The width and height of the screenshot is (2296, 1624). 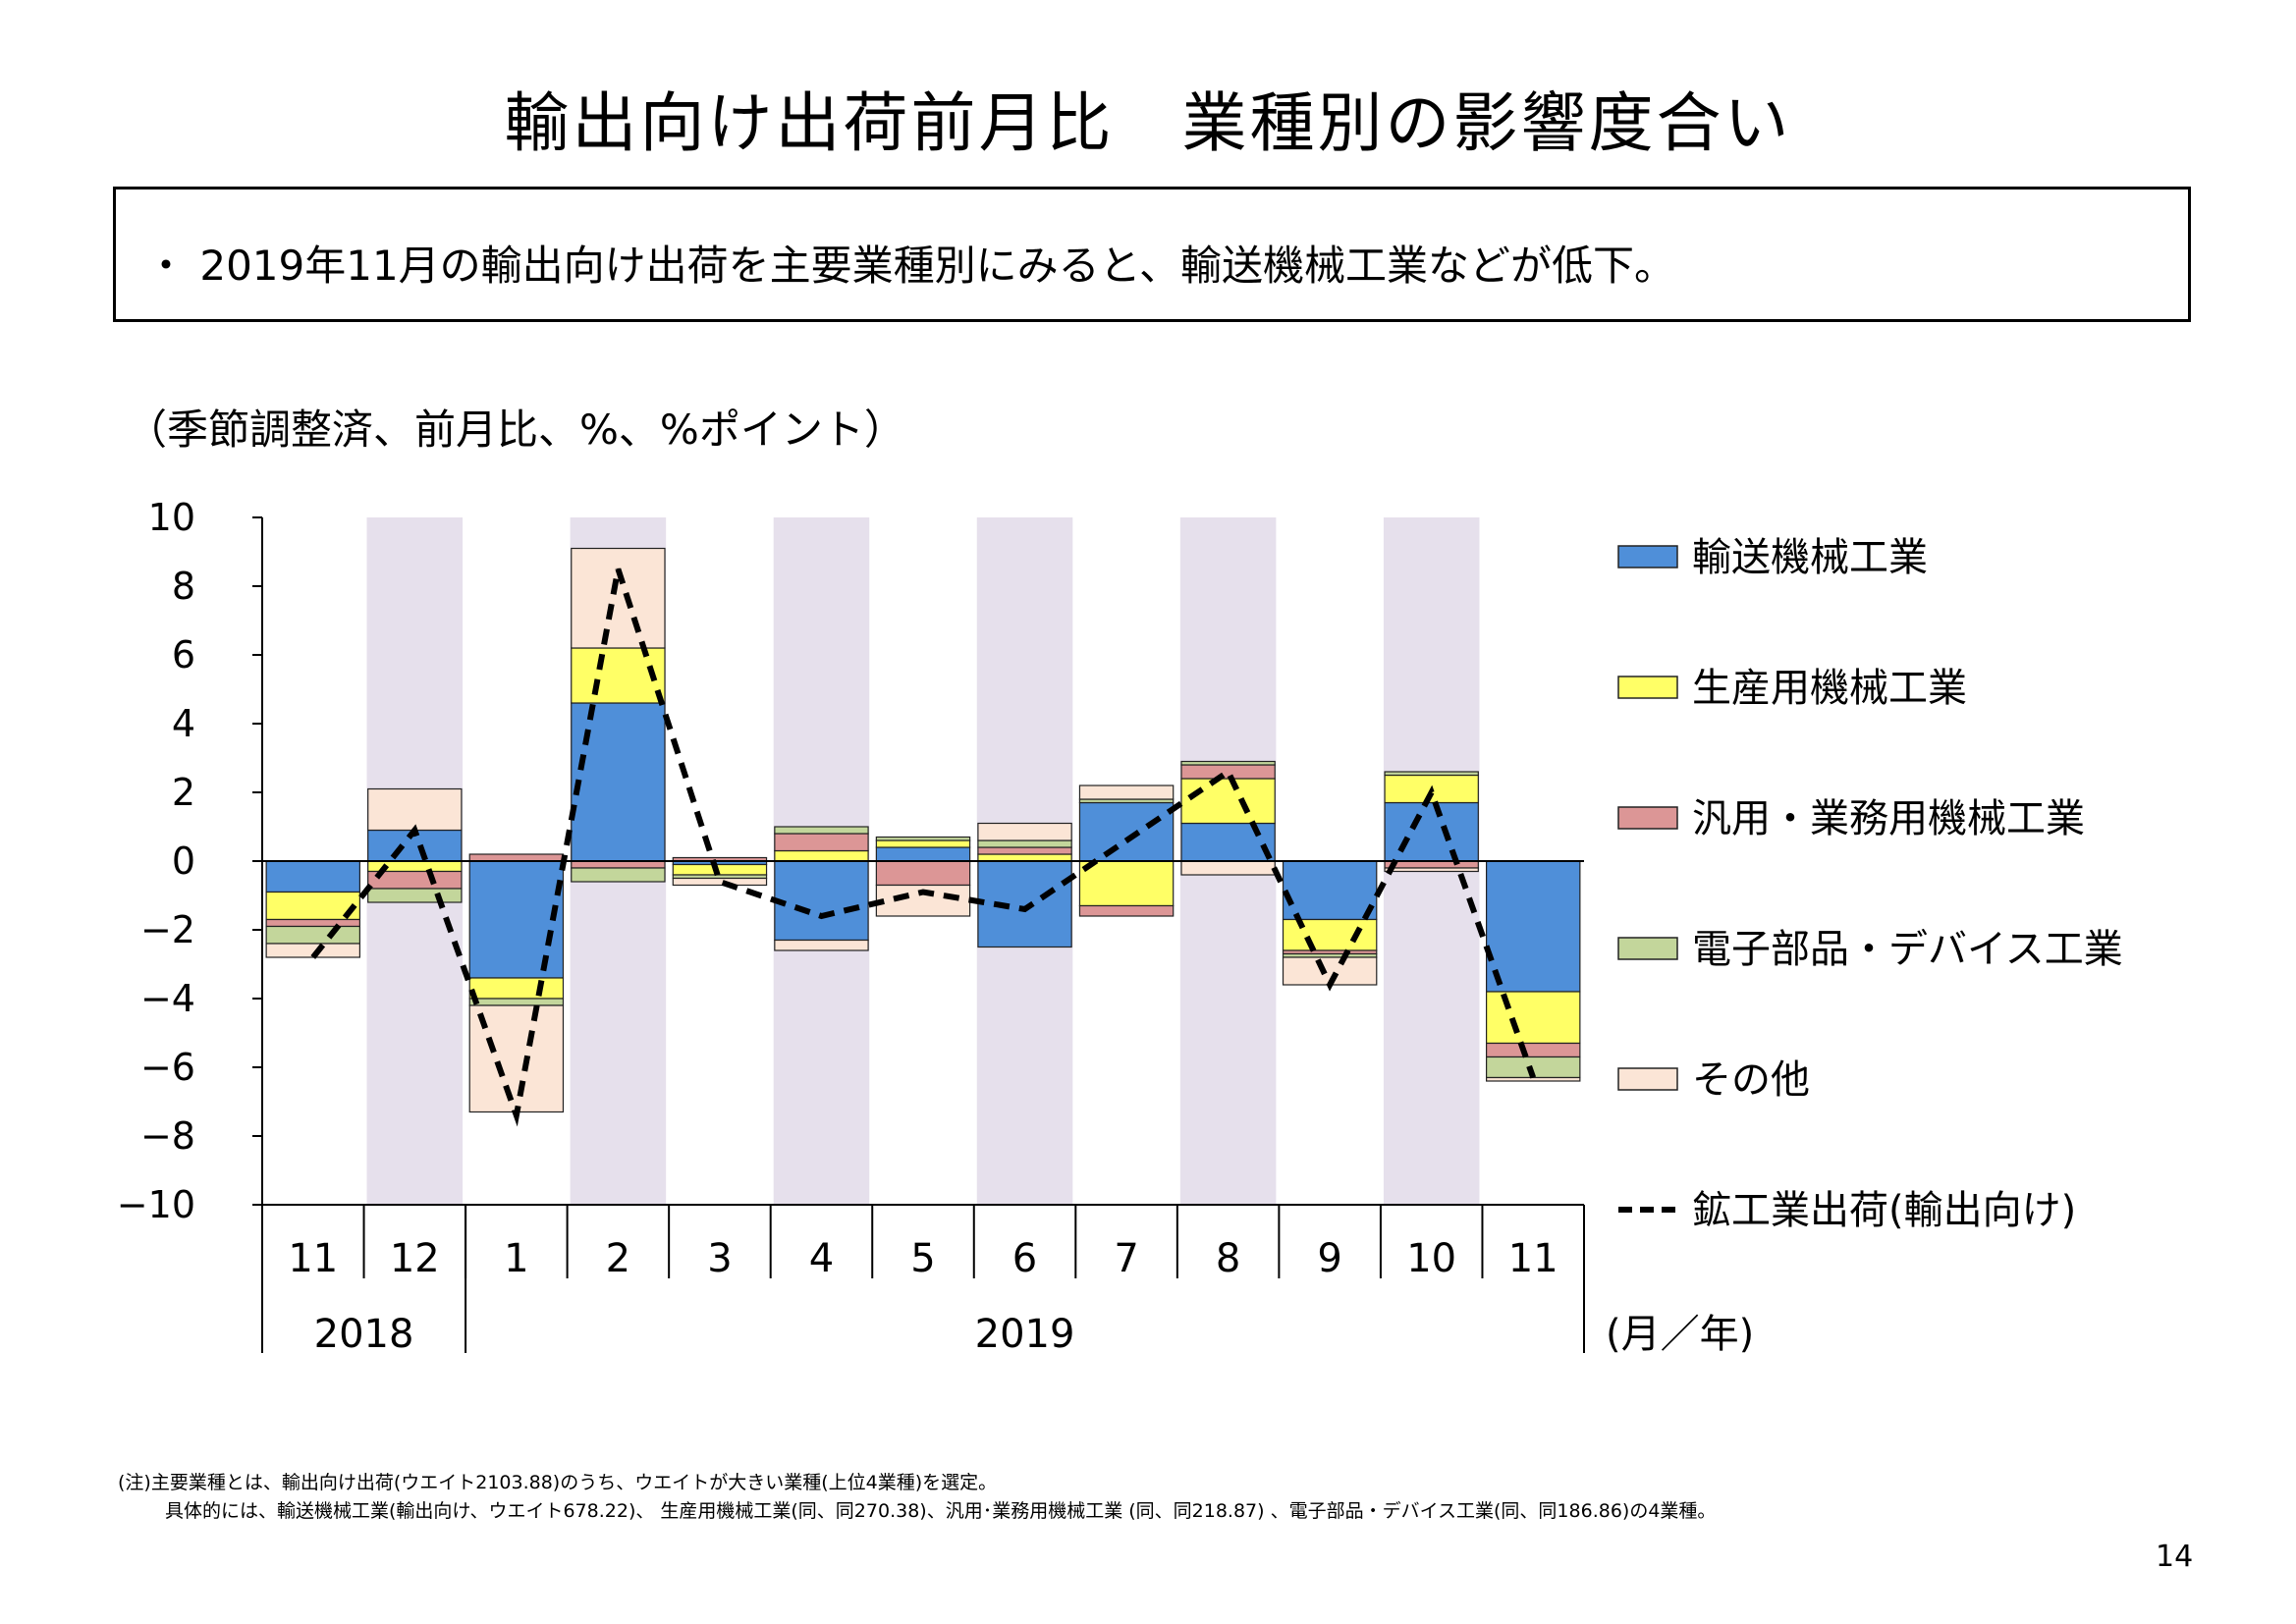 What do you see at coordinates (910, 266) in the screenshot?
I see `summary-text: ・ 2019年11月の輸出向け出荷を主要業種別にみると、輸送機械工業などが低下。` at bounding box center [910, 266].